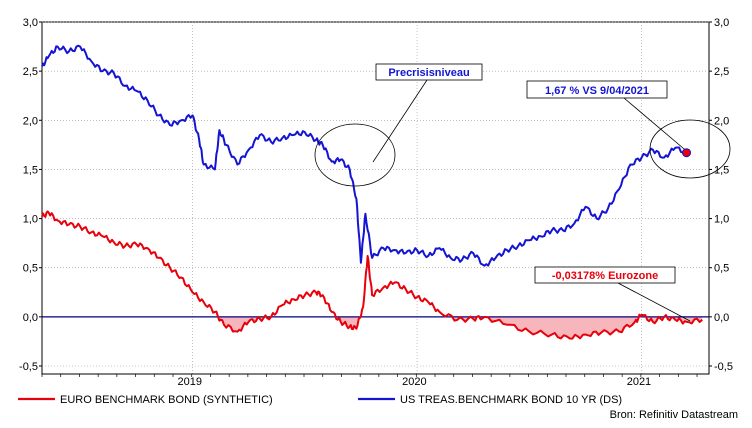 Image resolution: width=752 pixels, height=428 pixels. I want to click on y-axis-right: 3,0 2,5 2,0 1,5 1,0 0,5 0,0 -0,5, so click(721, 195).